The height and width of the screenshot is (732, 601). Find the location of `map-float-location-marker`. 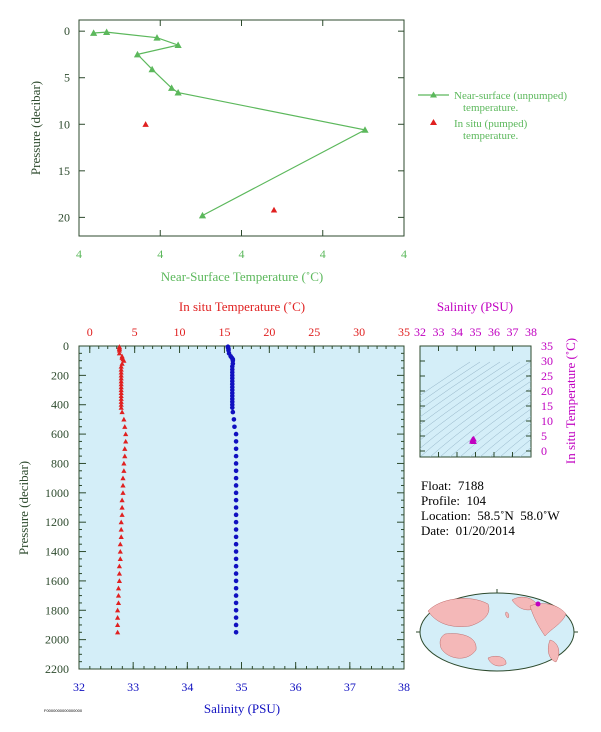

map-float-location-marker is located at coordinates (538, 604).